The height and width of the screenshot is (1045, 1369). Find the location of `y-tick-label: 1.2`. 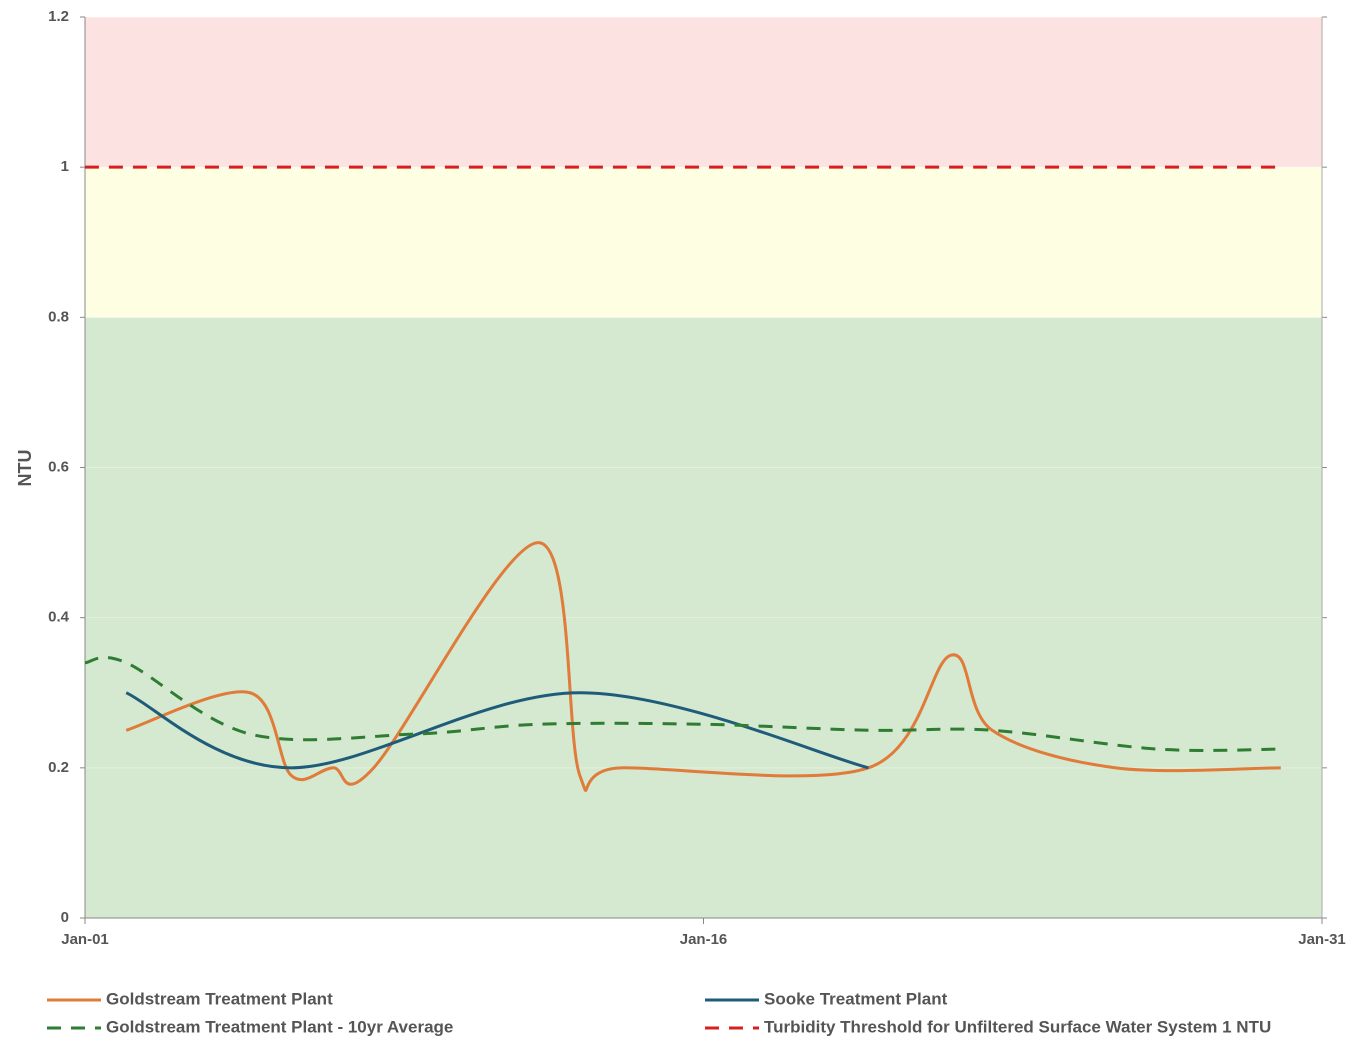

y-tick-label: 1.2 is located at coordinates (58, 16).